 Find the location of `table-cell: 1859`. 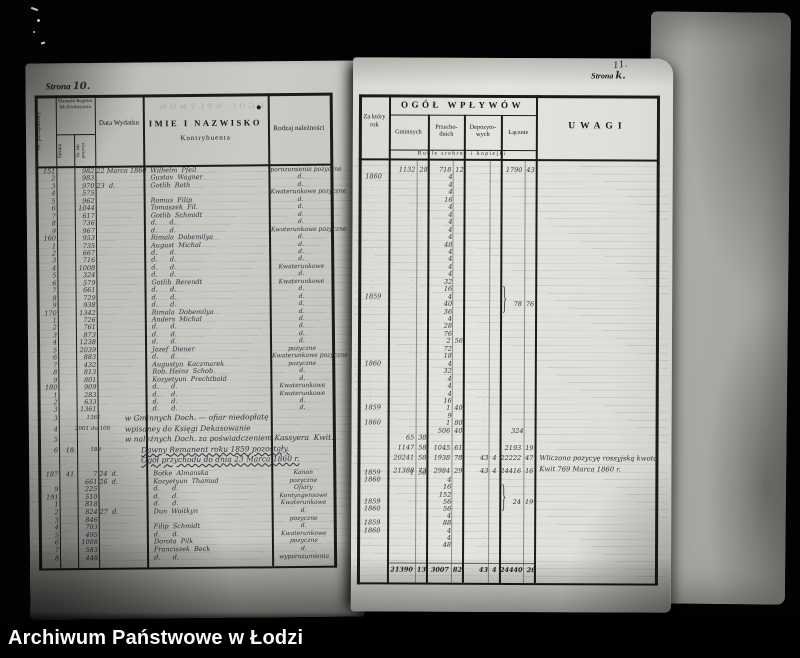

table-cell: 1859 is located at coordinates (373, 296).